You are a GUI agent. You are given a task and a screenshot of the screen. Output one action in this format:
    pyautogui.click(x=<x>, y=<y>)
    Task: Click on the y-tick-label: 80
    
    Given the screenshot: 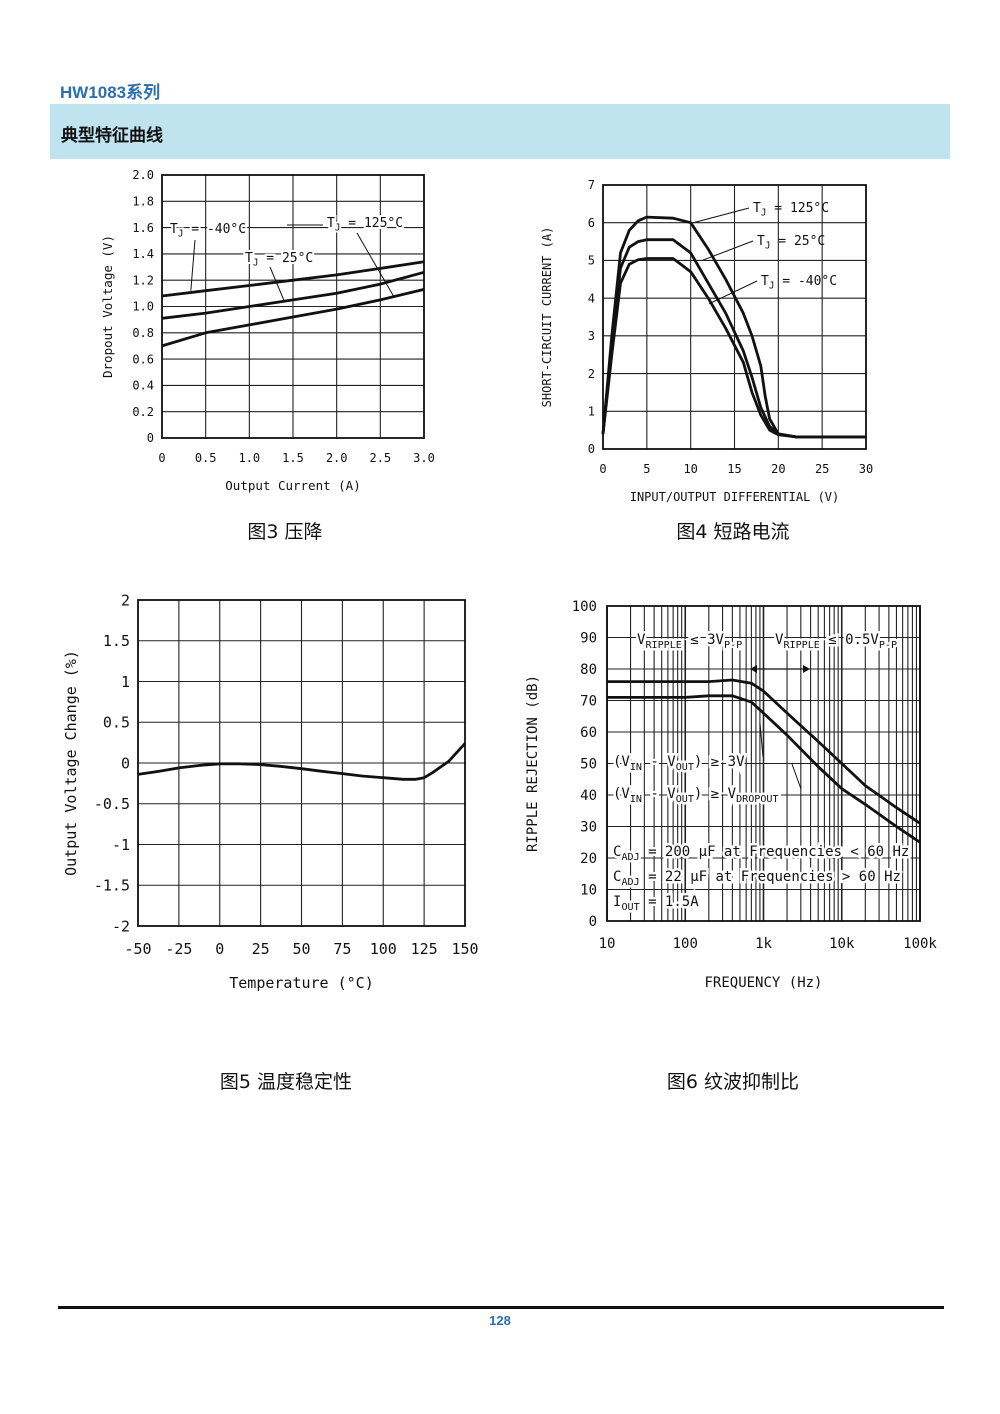 What is the action you would take?
    pyautogui.click(x=588, y=670)
    